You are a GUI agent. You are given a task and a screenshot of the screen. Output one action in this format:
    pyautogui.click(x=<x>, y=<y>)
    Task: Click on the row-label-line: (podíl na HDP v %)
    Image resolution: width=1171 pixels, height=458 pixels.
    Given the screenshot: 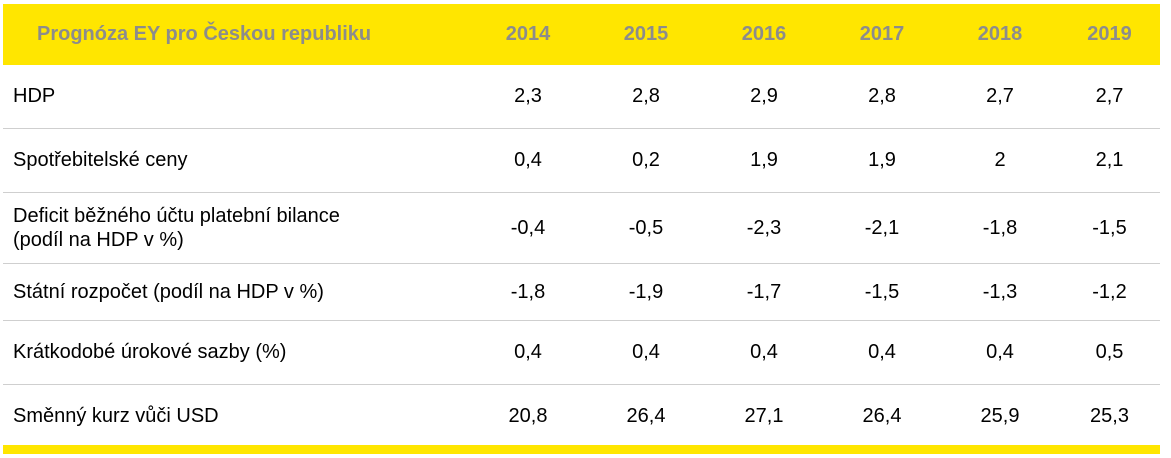 What is the action you would take?
    pyautogui.click(x=98, y=239)
    